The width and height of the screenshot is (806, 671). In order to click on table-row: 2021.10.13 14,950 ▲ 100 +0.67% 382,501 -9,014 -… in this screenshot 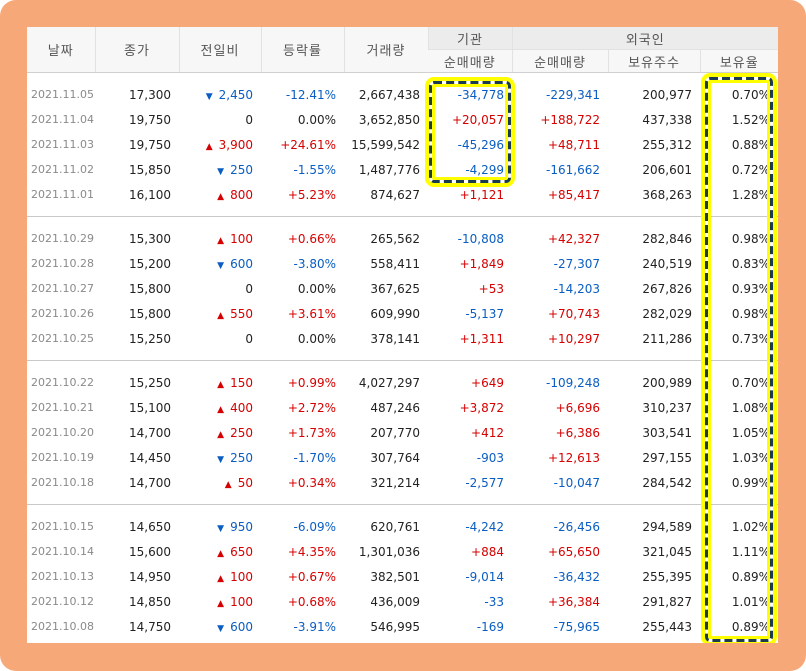, I will do `click(402, 576)`.